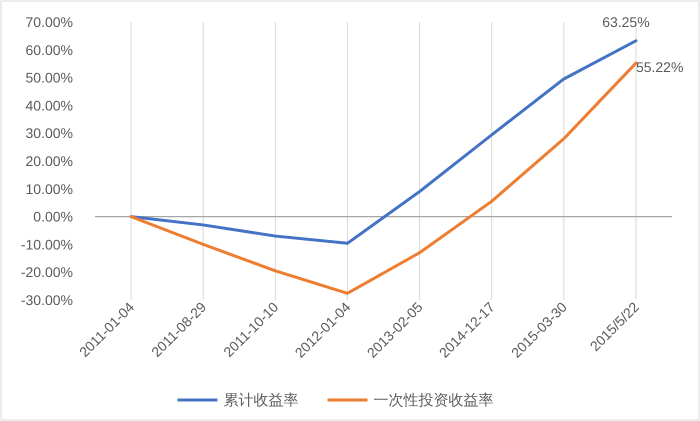  I want to click on y-tick-label: 30.00%, so click(49, 133).